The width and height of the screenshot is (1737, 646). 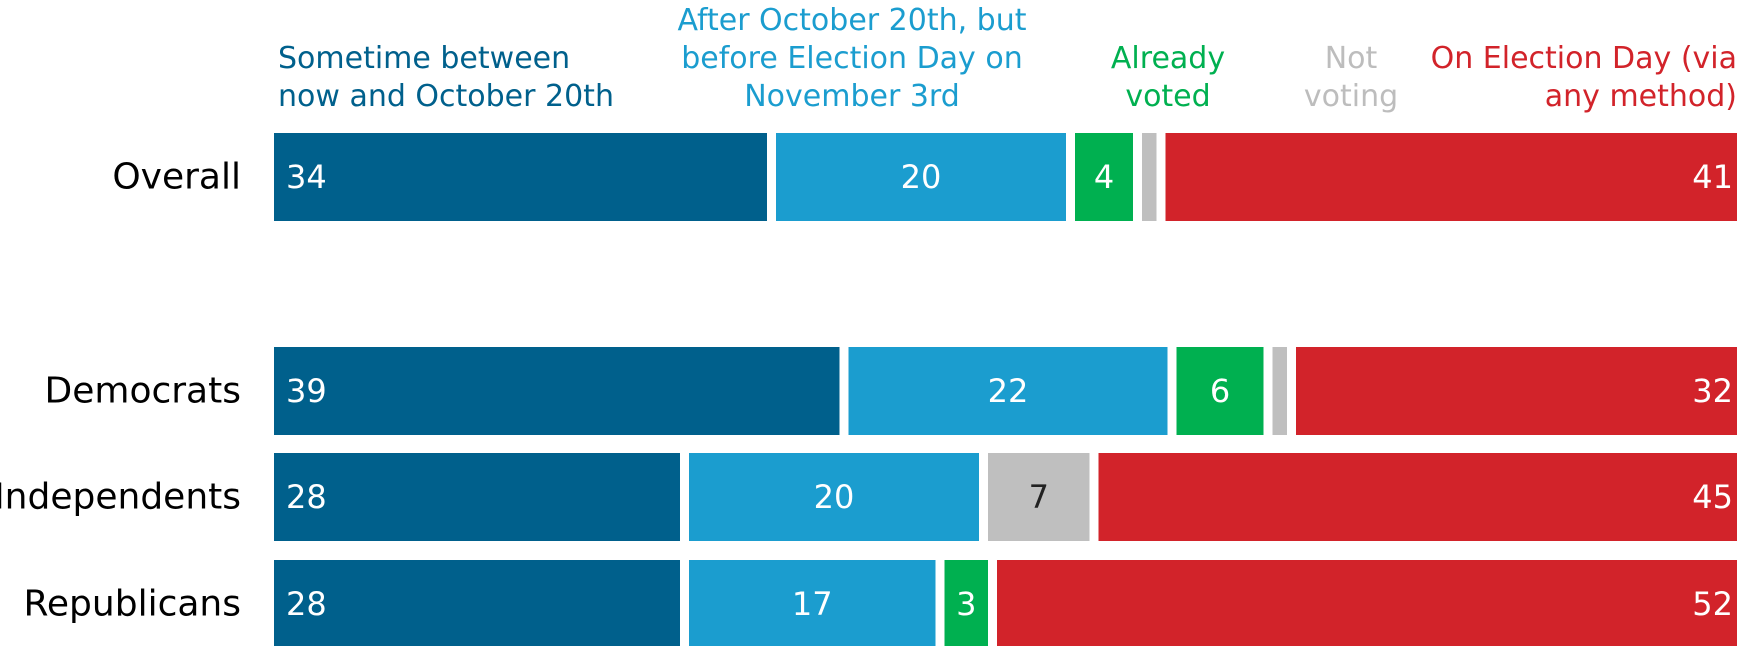 I want to click on data-label: 22, so click(x=1008, y=391).